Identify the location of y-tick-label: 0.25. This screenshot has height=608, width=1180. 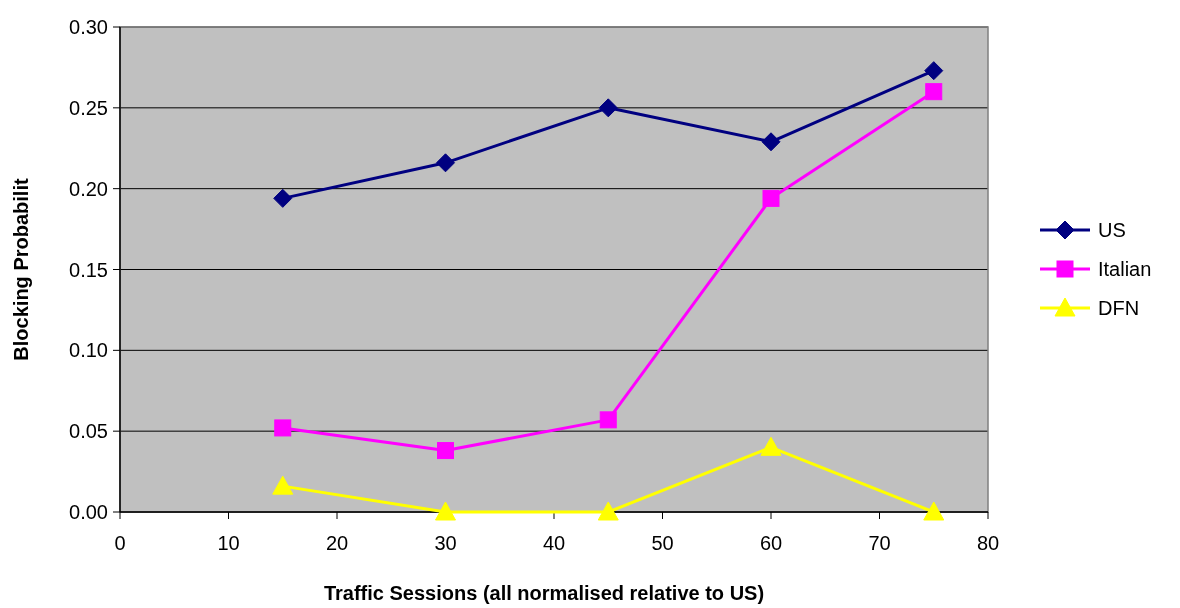
(88, 107).